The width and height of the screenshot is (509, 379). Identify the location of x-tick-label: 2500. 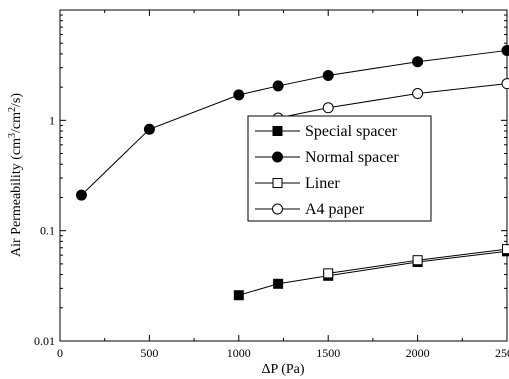
(502, 353).